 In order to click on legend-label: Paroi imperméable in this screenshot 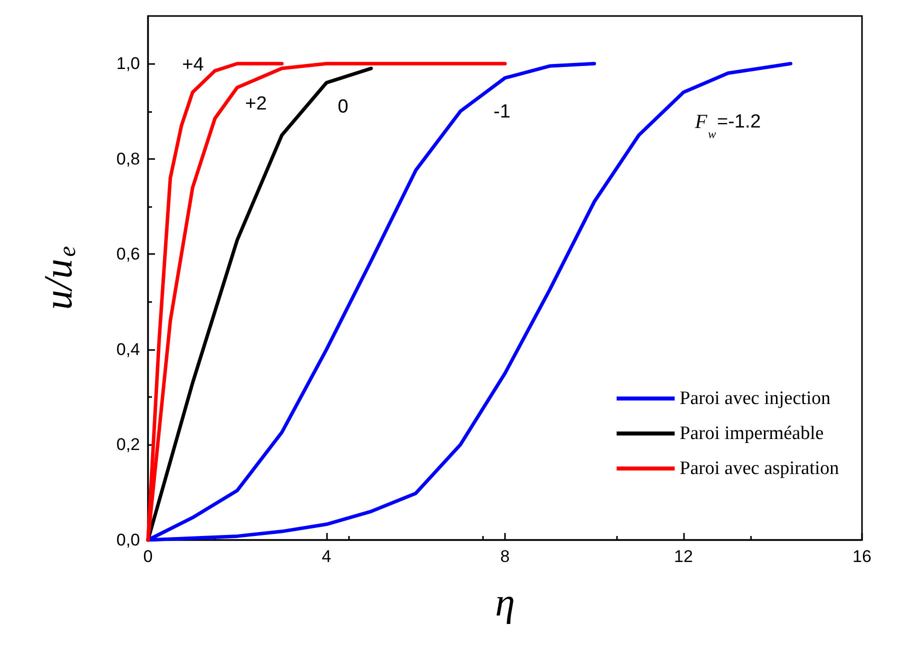, I will do `click(752, 433)`.